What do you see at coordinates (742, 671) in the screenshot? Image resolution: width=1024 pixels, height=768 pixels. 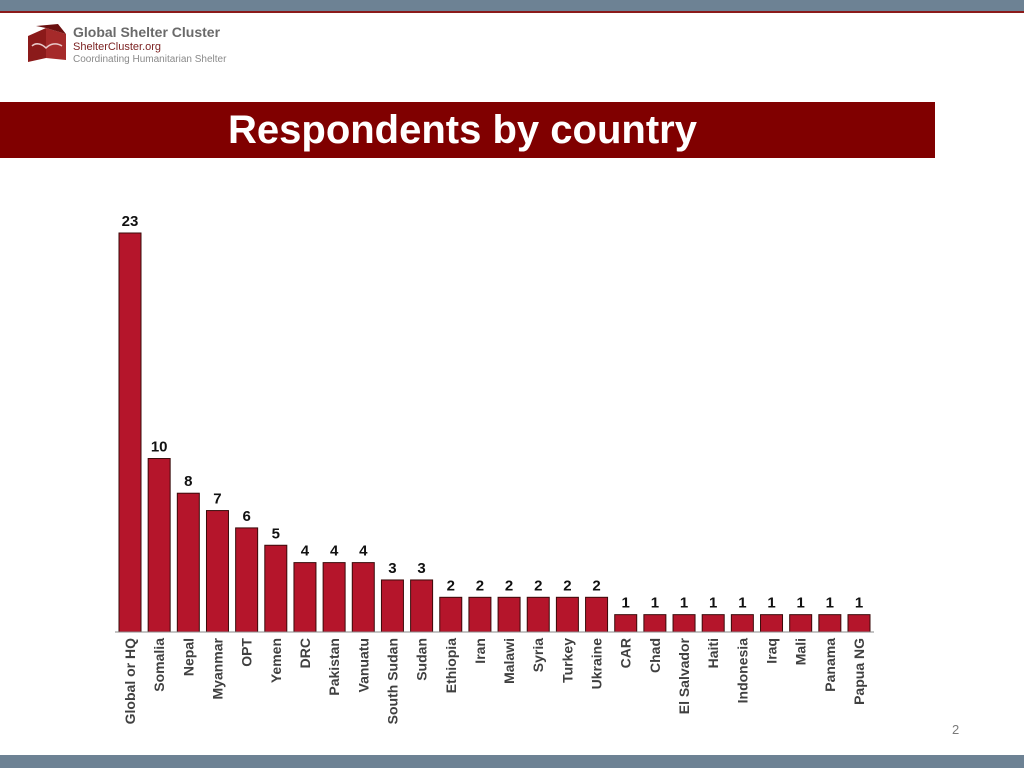 I see `category-label: Indonesia` at bounding box center [742, 671].